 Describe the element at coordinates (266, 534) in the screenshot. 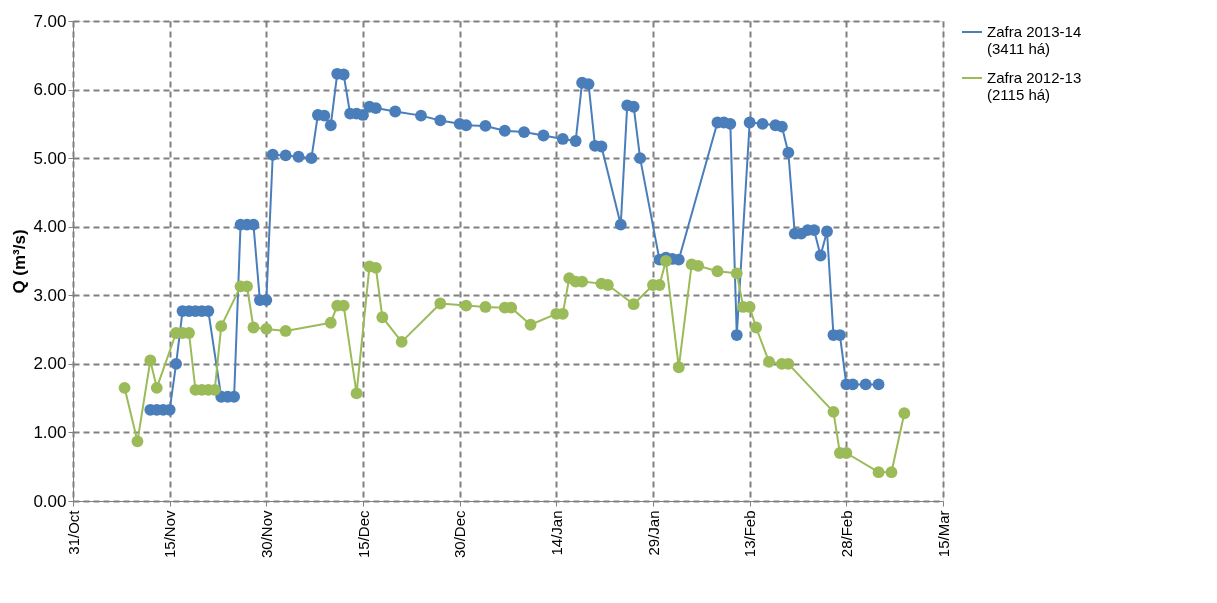

I see `x-tick-label: 30/Nov` at that location.